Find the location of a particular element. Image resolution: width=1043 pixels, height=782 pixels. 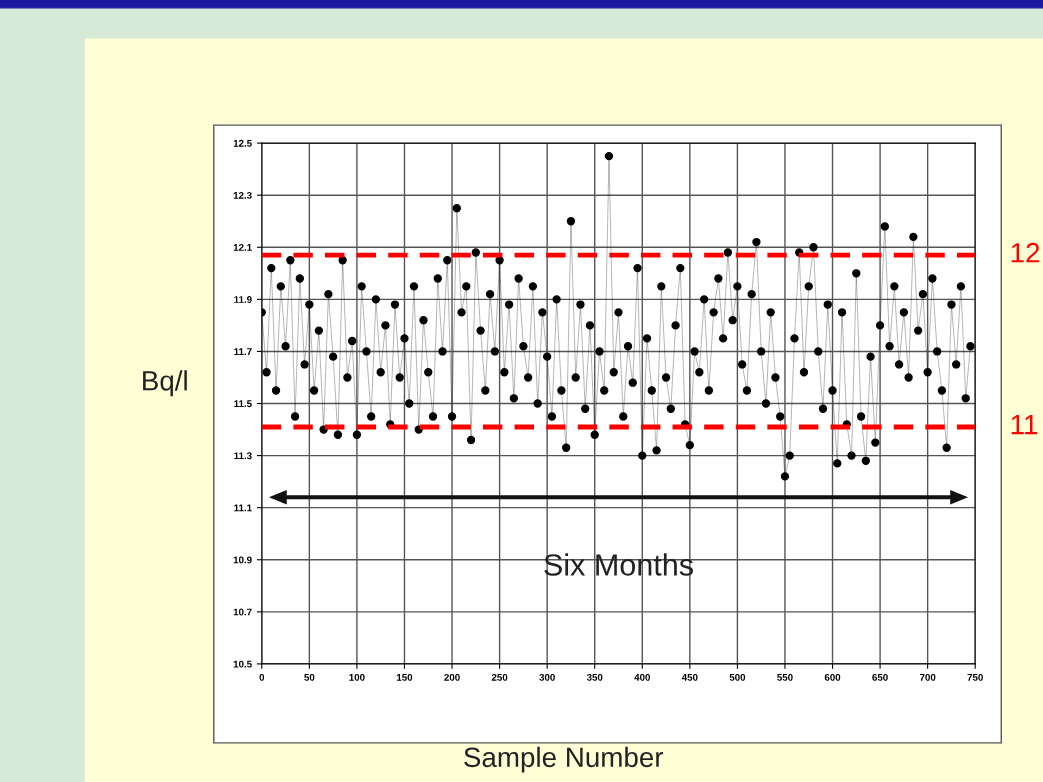

x-axis-title: Sample Number is located at coordinates (564, 759).